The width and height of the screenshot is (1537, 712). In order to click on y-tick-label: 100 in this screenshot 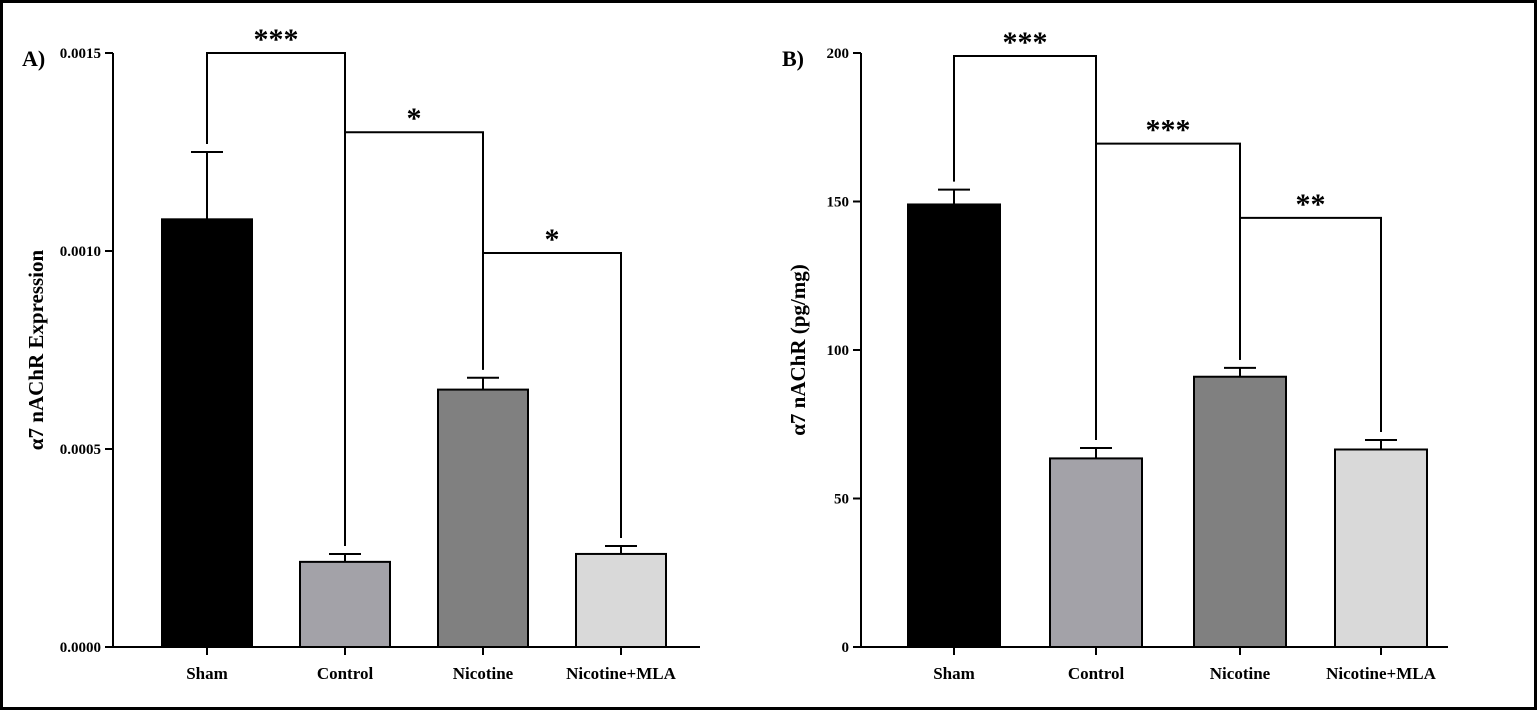, I will do `click(838, 351)`.